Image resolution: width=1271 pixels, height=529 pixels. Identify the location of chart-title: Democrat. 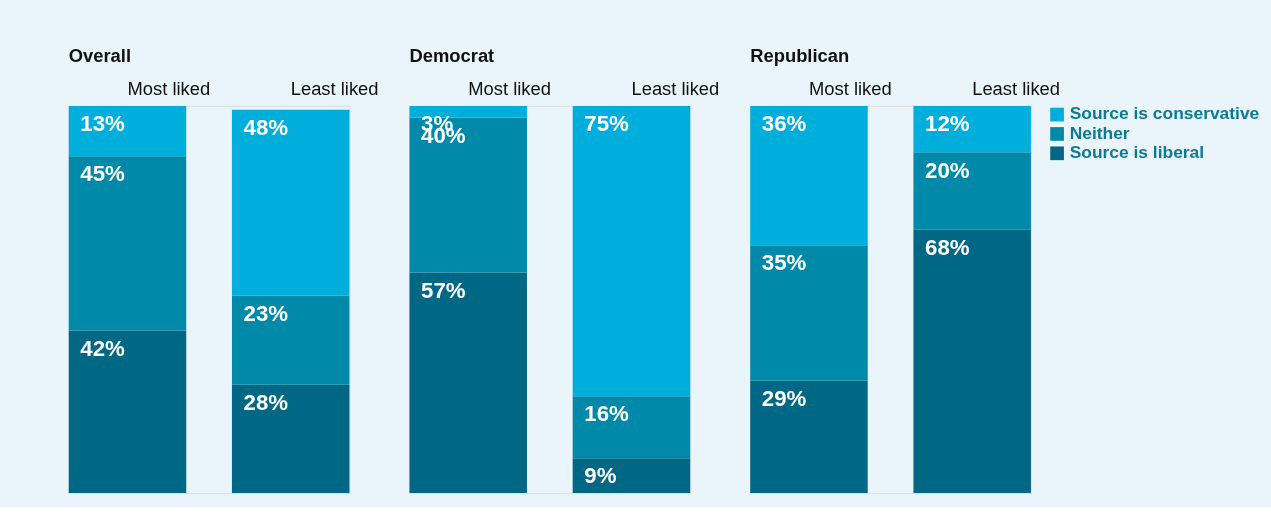
(452, 56).